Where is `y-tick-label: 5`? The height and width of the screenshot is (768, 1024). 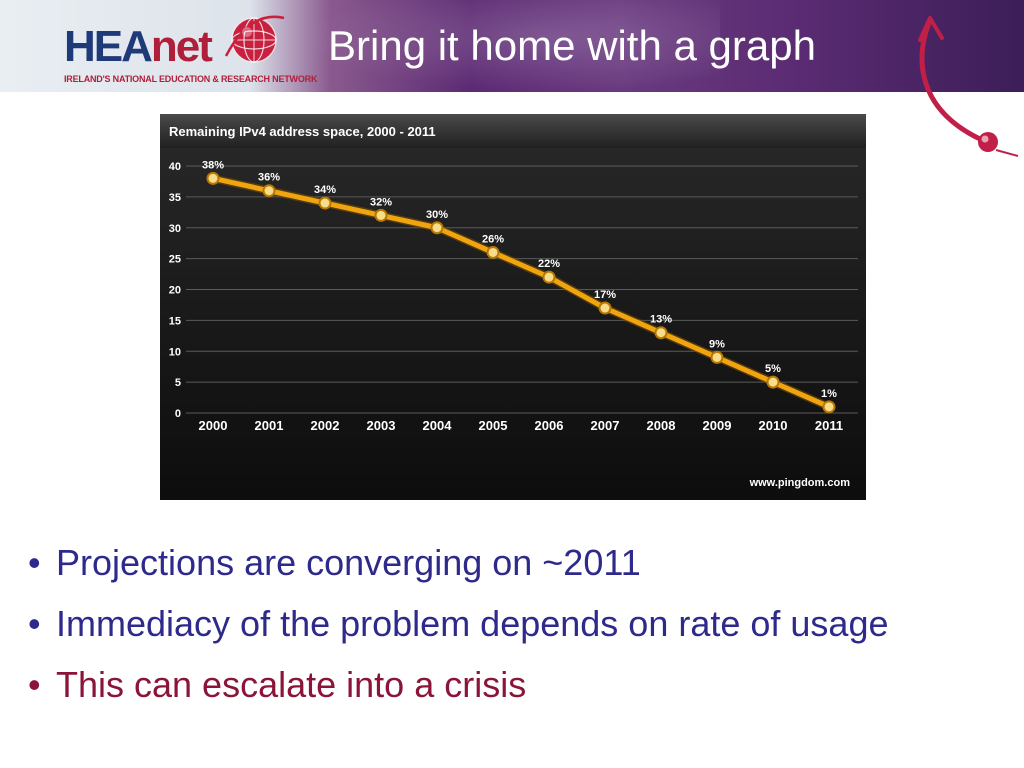
y-tick-label: 5 is located at coordinates (178, 383).